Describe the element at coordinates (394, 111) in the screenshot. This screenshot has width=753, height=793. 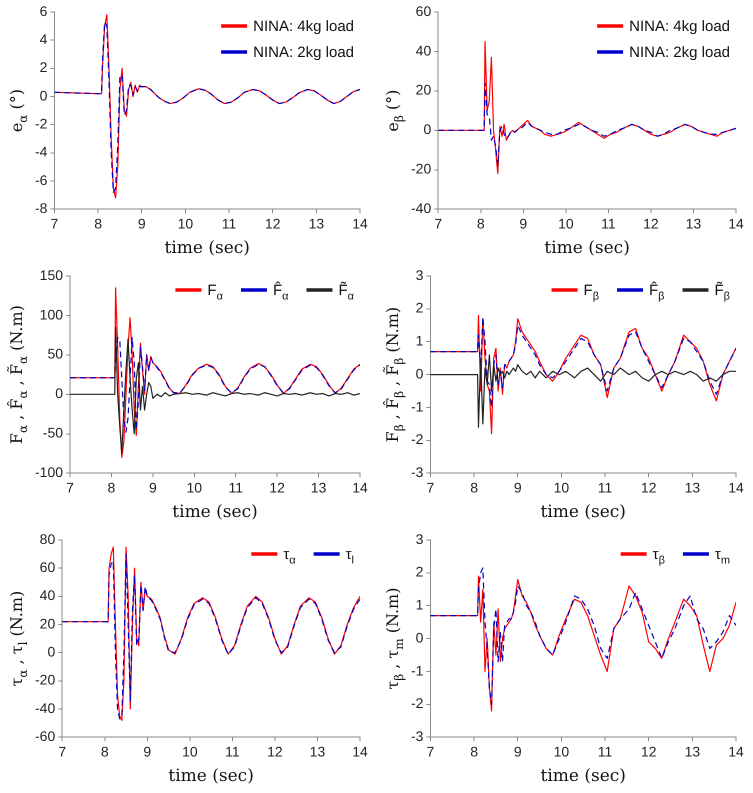
I see `y-axis-title: eβ (°)` at that location.